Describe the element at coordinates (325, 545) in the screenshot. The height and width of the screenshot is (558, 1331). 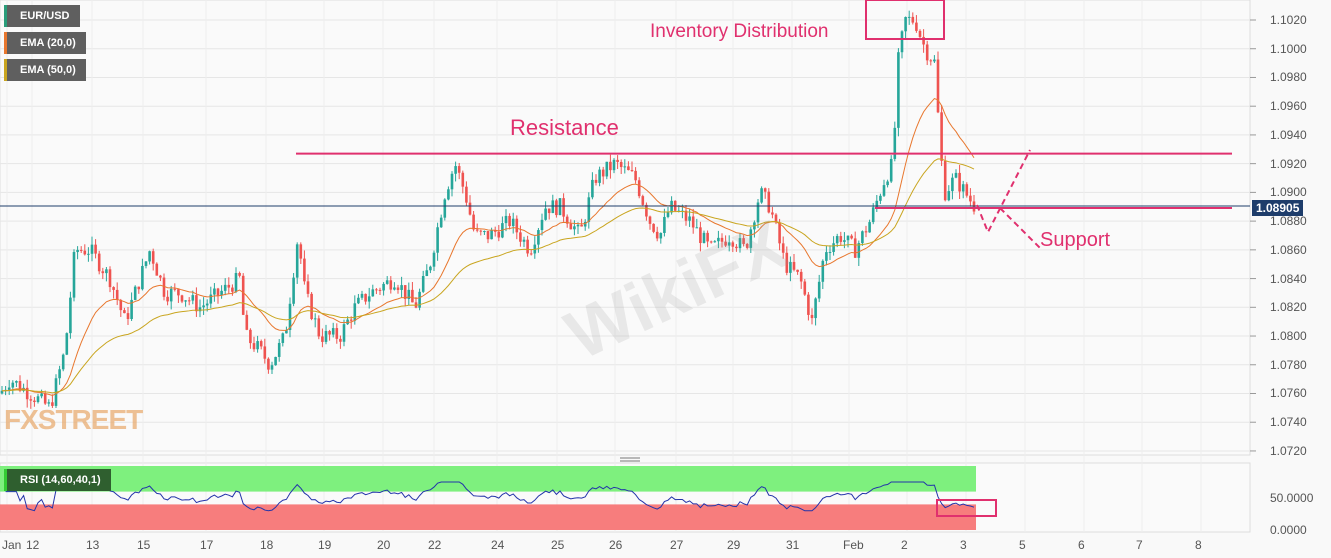
I see `date-label: 19` at that location.